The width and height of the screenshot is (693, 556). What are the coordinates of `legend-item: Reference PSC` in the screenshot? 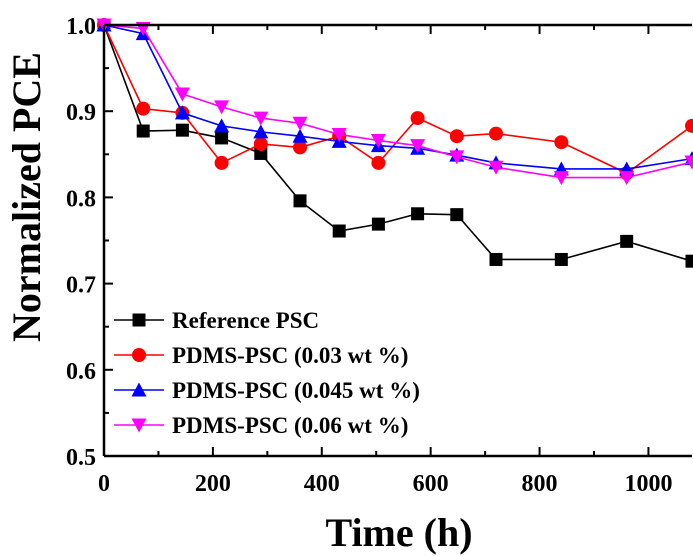 It's located at (216, 320).